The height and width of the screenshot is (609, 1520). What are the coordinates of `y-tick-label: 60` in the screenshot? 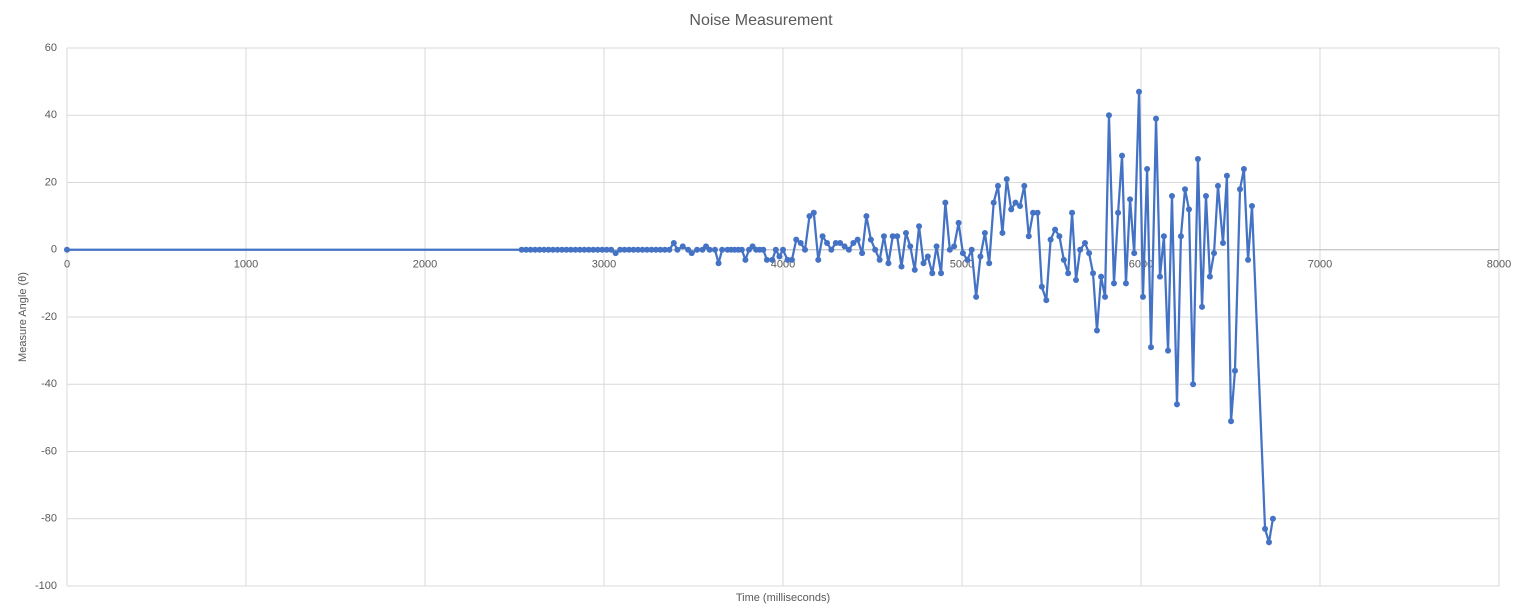 It's located at (51, 48).